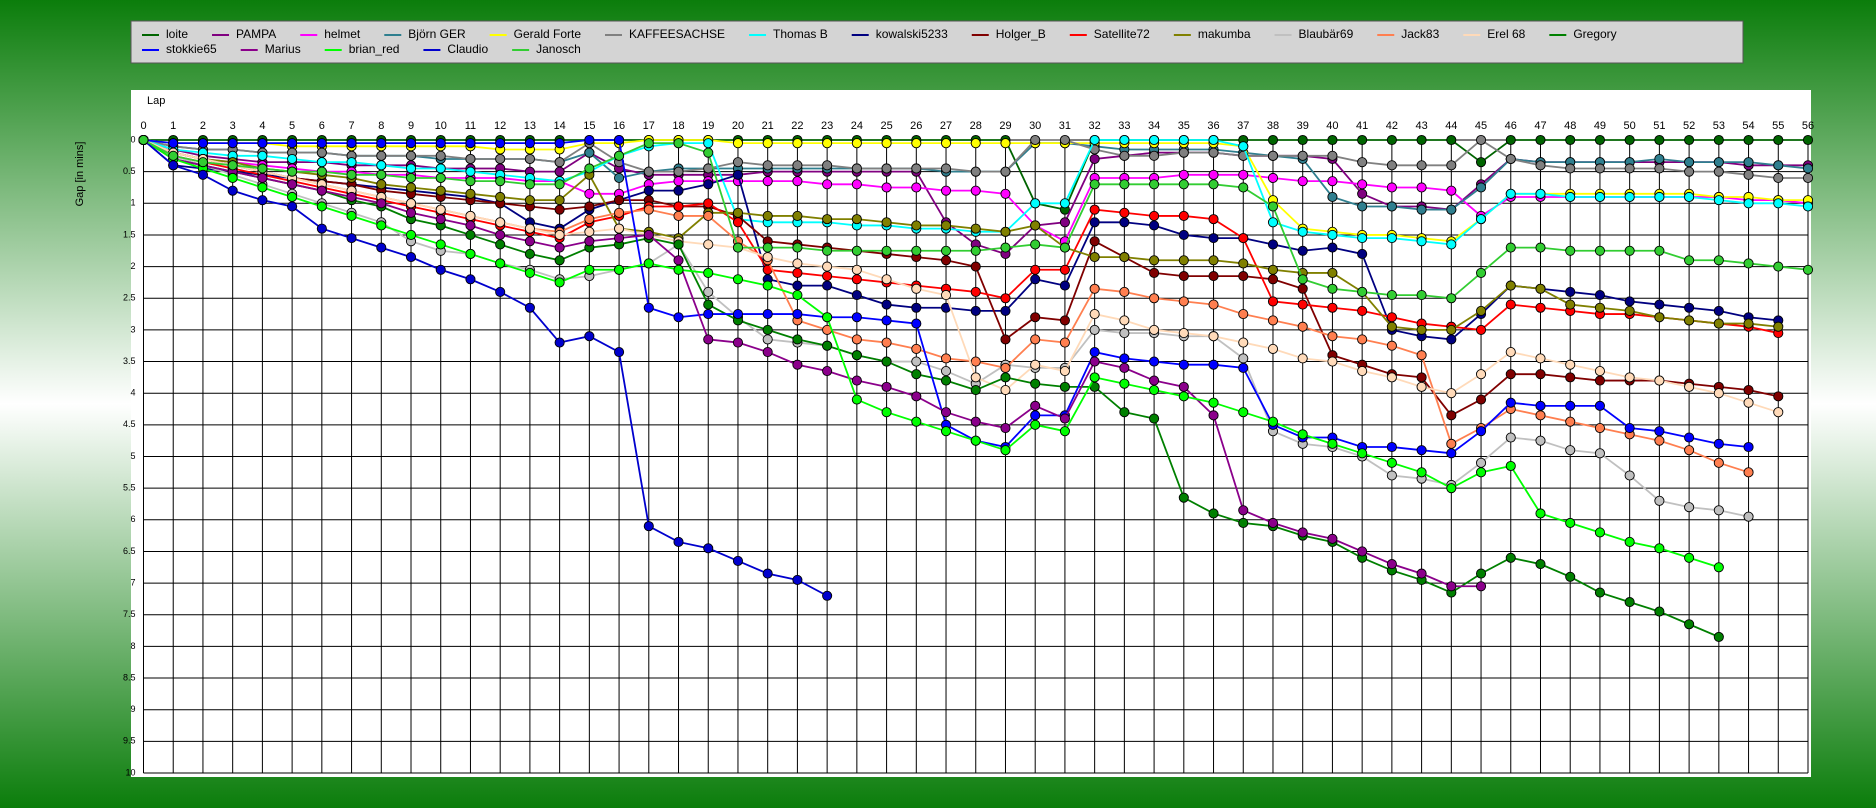 This screenshot has width=1876, height=808. What do you see at coordinates (129, 298) in the screenshot?
I see `y-tick-label: 2.5` at bounding box center [129, 298].